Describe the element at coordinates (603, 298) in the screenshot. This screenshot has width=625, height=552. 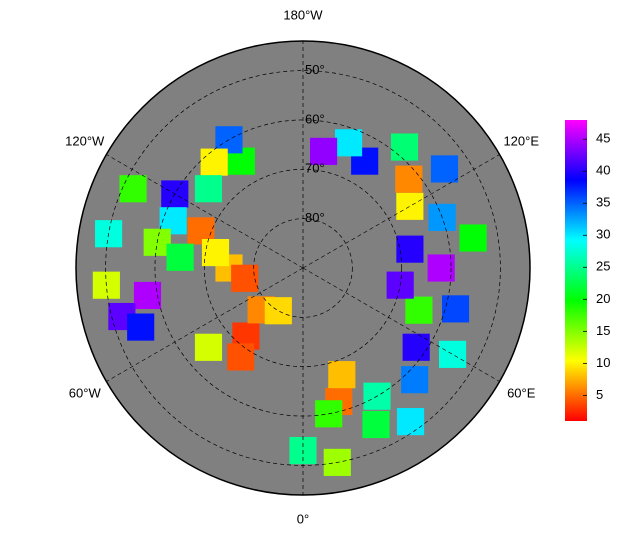
I see `colorbar-tick-label: 20` at that location.